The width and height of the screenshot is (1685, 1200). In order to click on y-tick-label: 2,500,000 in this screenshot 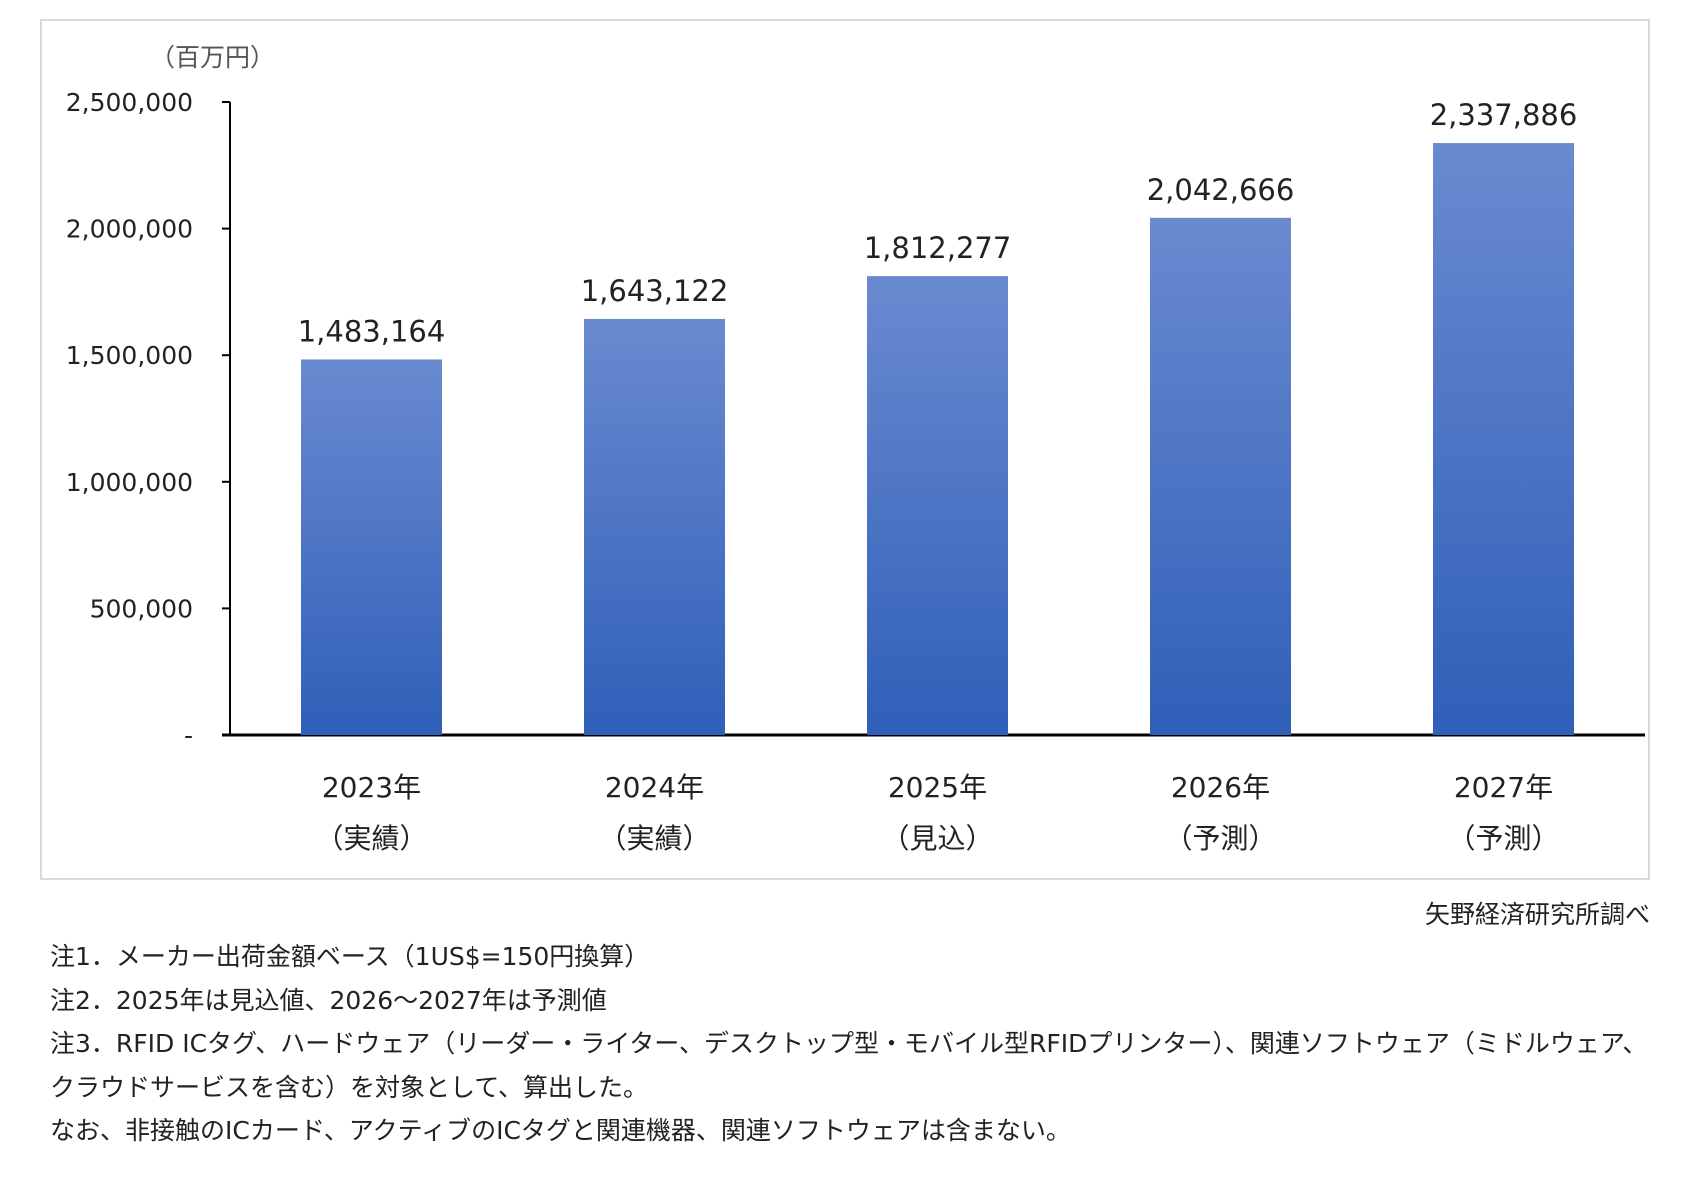, I will do `click(129, 102)`.